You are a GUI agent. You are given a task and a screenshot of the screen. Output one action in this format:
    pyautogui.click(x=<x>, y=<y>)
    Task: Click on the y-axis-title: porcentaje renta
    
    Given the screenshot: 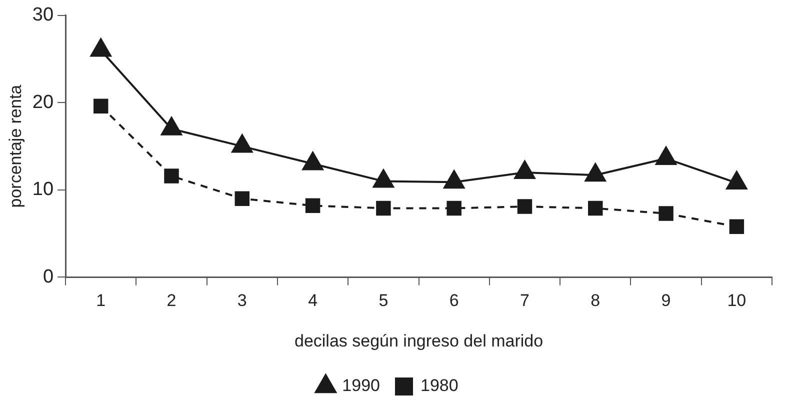 What is the action you would take?
    pyautogui.click(x=15, y=146)
    